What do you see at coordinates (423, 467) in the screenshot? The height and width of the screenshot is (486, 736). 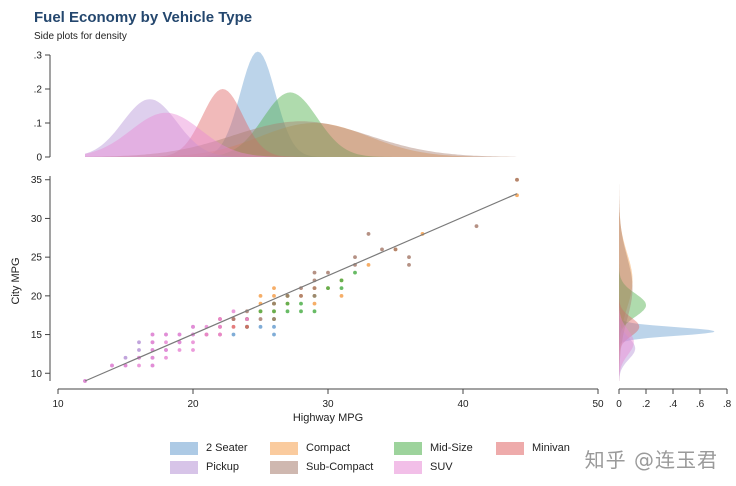 I see `legend-item: SUV` at bounding box center [423, 467].